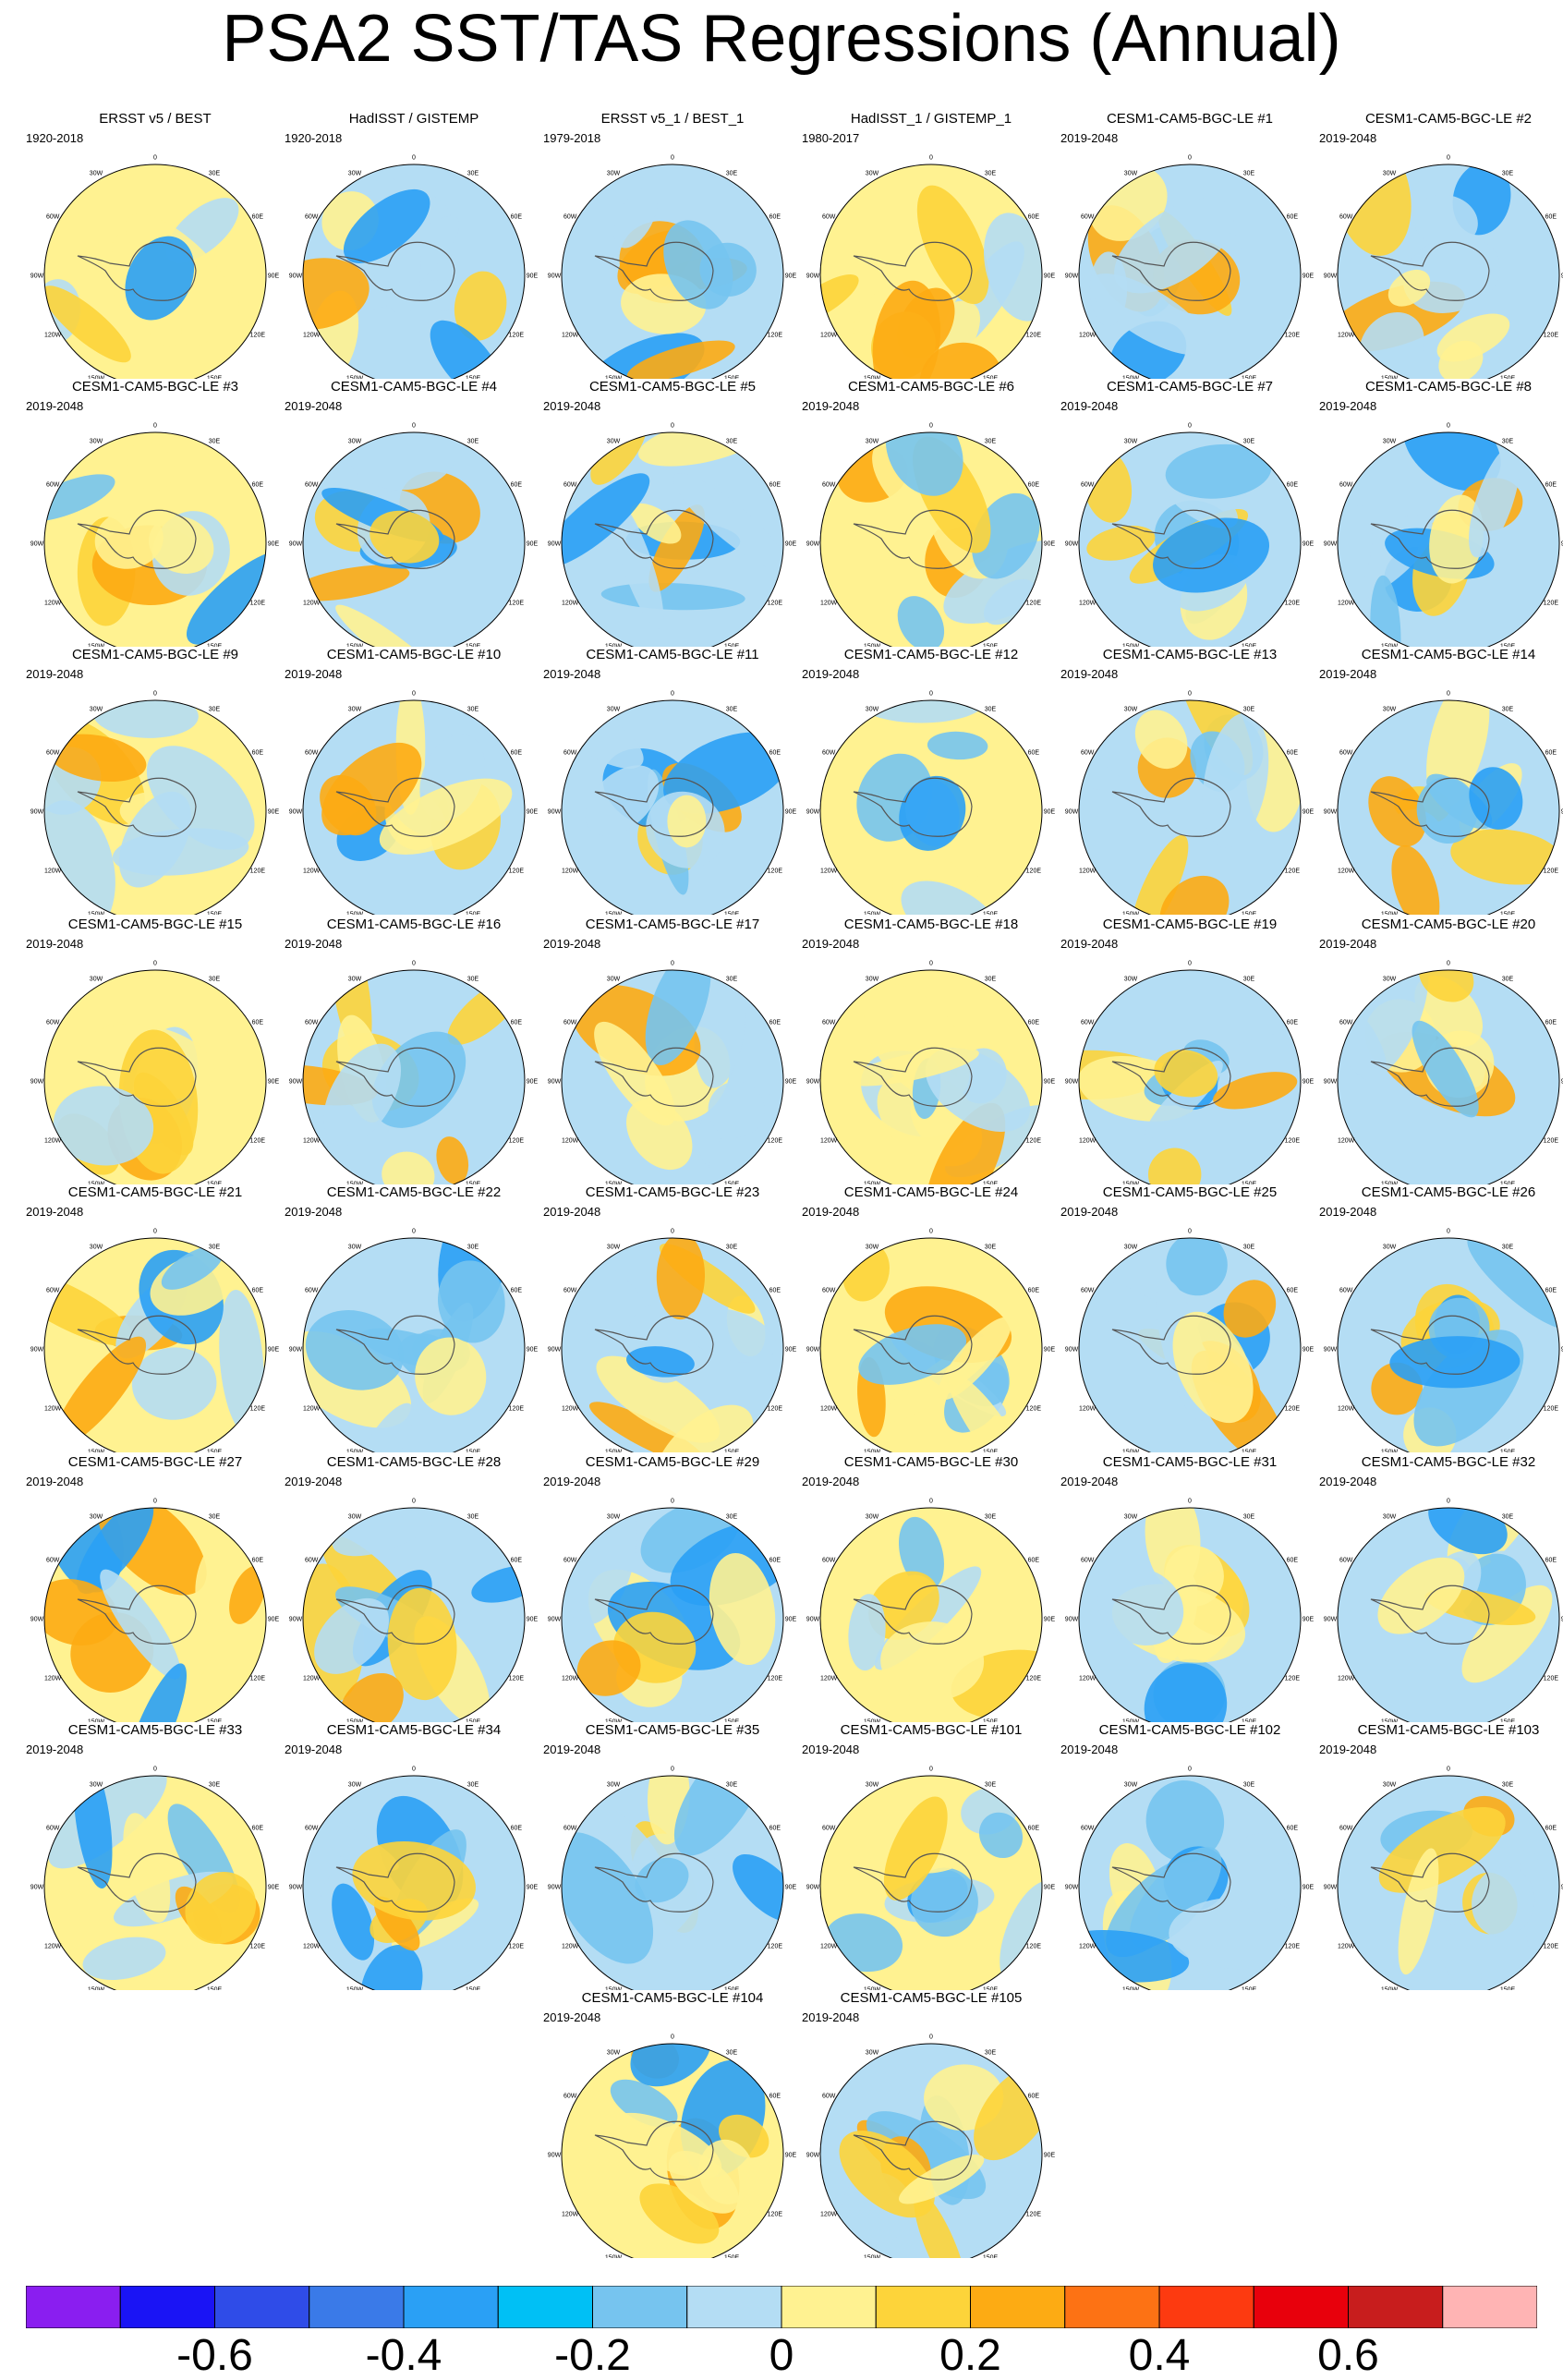 Image resolution: width=1563 pixels, height=2380 pixels. Describe the element at coordinates (781, 39) in the screenshot. I see `page-title: PSA2 SST/TAS Regressions (Annual)` at that location.